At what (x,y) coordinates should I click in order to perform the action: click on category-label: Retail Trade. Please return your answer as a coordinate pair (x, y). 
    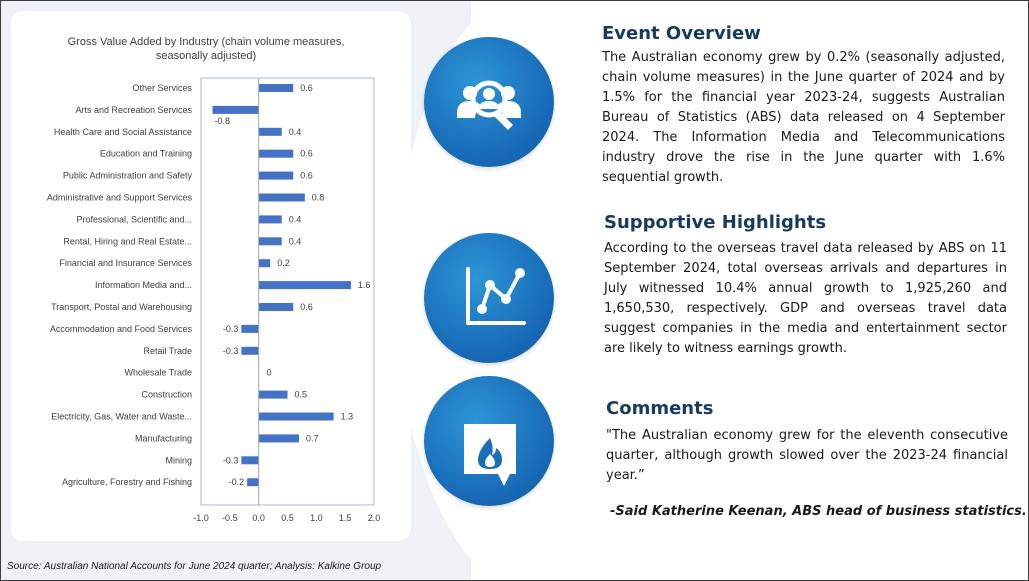
    Looking at the image, I should click on (167, 351).